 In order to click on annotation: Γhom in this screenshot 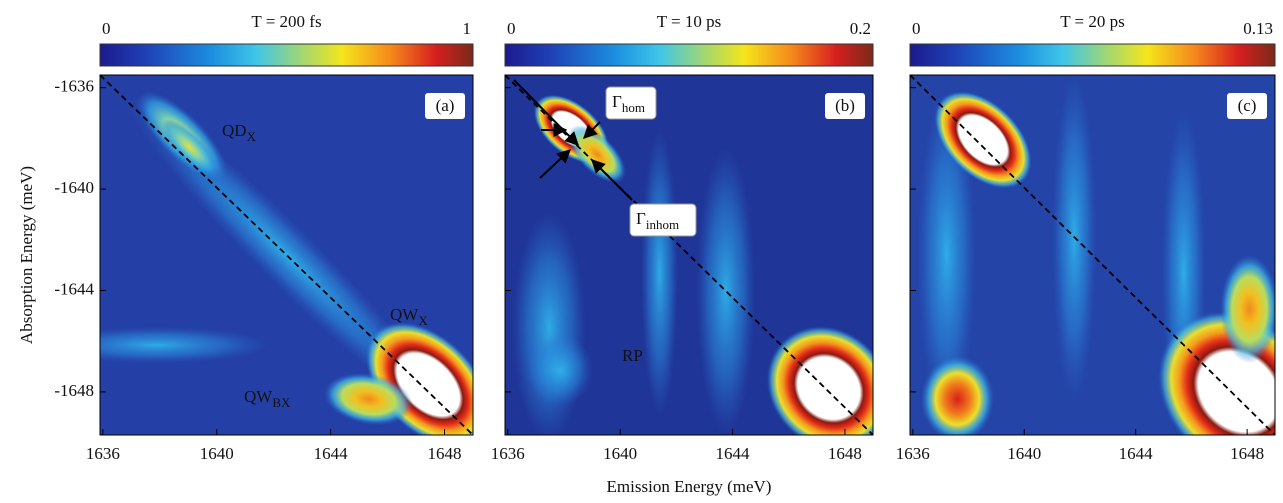, I will do `click(628, 103)`.